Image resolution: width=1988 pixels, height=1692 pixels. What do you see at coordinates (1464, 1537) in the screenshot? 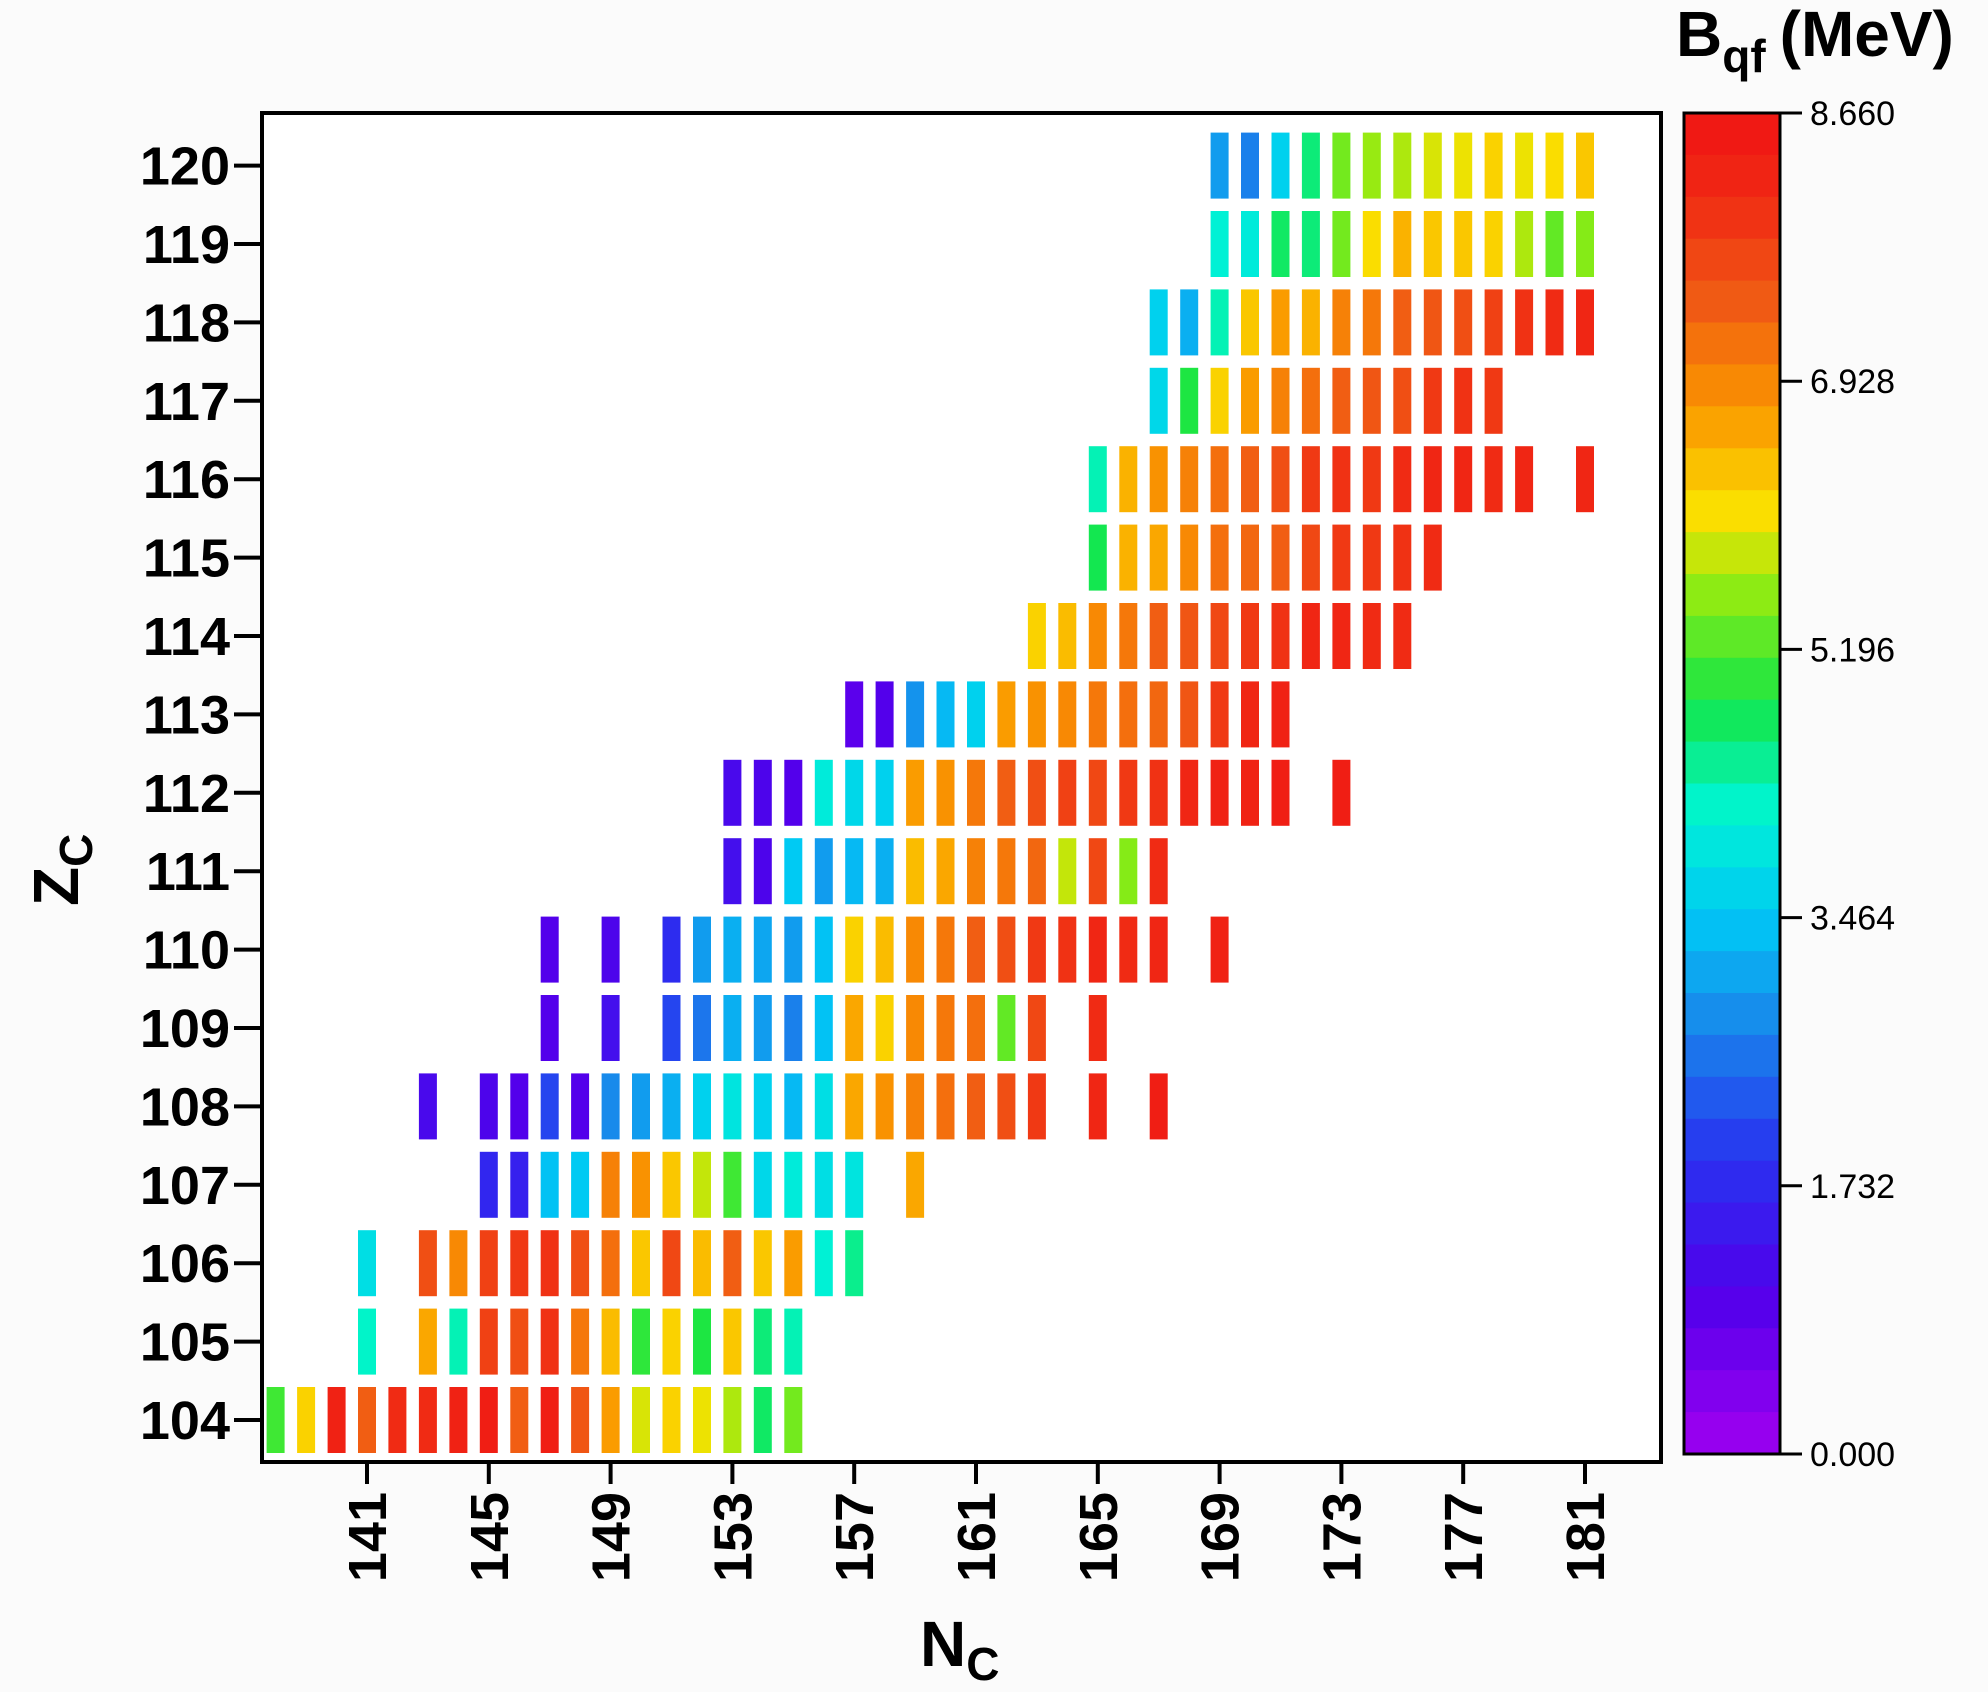
I see `x-tick-label: 177` at bounding box center [1464, 1537].